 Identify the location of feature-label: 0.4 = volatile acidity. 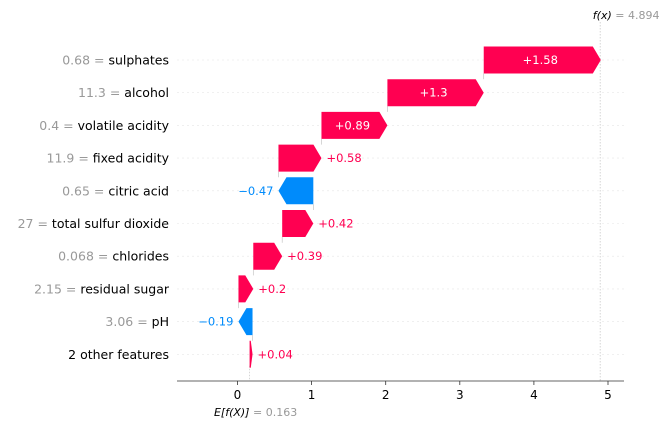
(104, 125).